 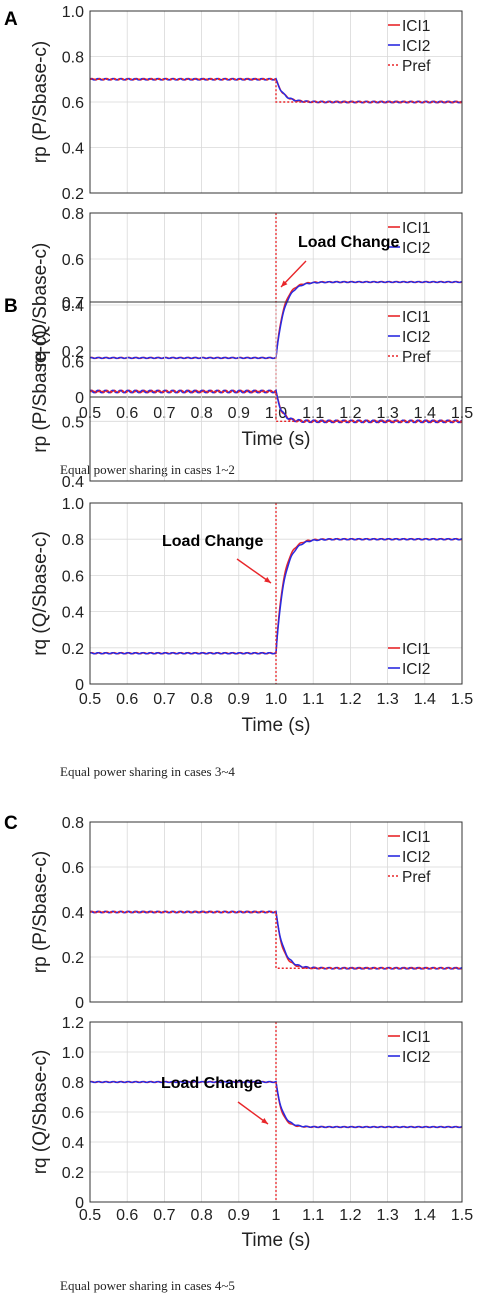 What do you see at coordinates (147, 469) in the screenshot?
I see `panel-caption: Equal power sharing in cases 1~2` at bounding box center [147, 469].